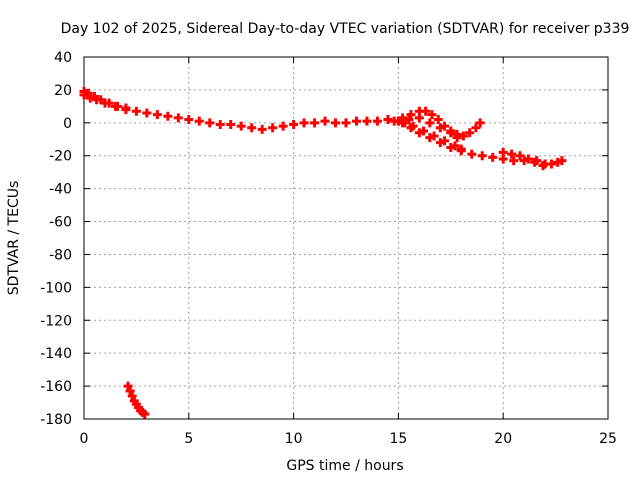 The width and height of the screenshot is (640, 480). What do you see at coordinates (56, 387) in the screenshot?
I see `y-tick-label: -160` at bounding box center [56, 387].